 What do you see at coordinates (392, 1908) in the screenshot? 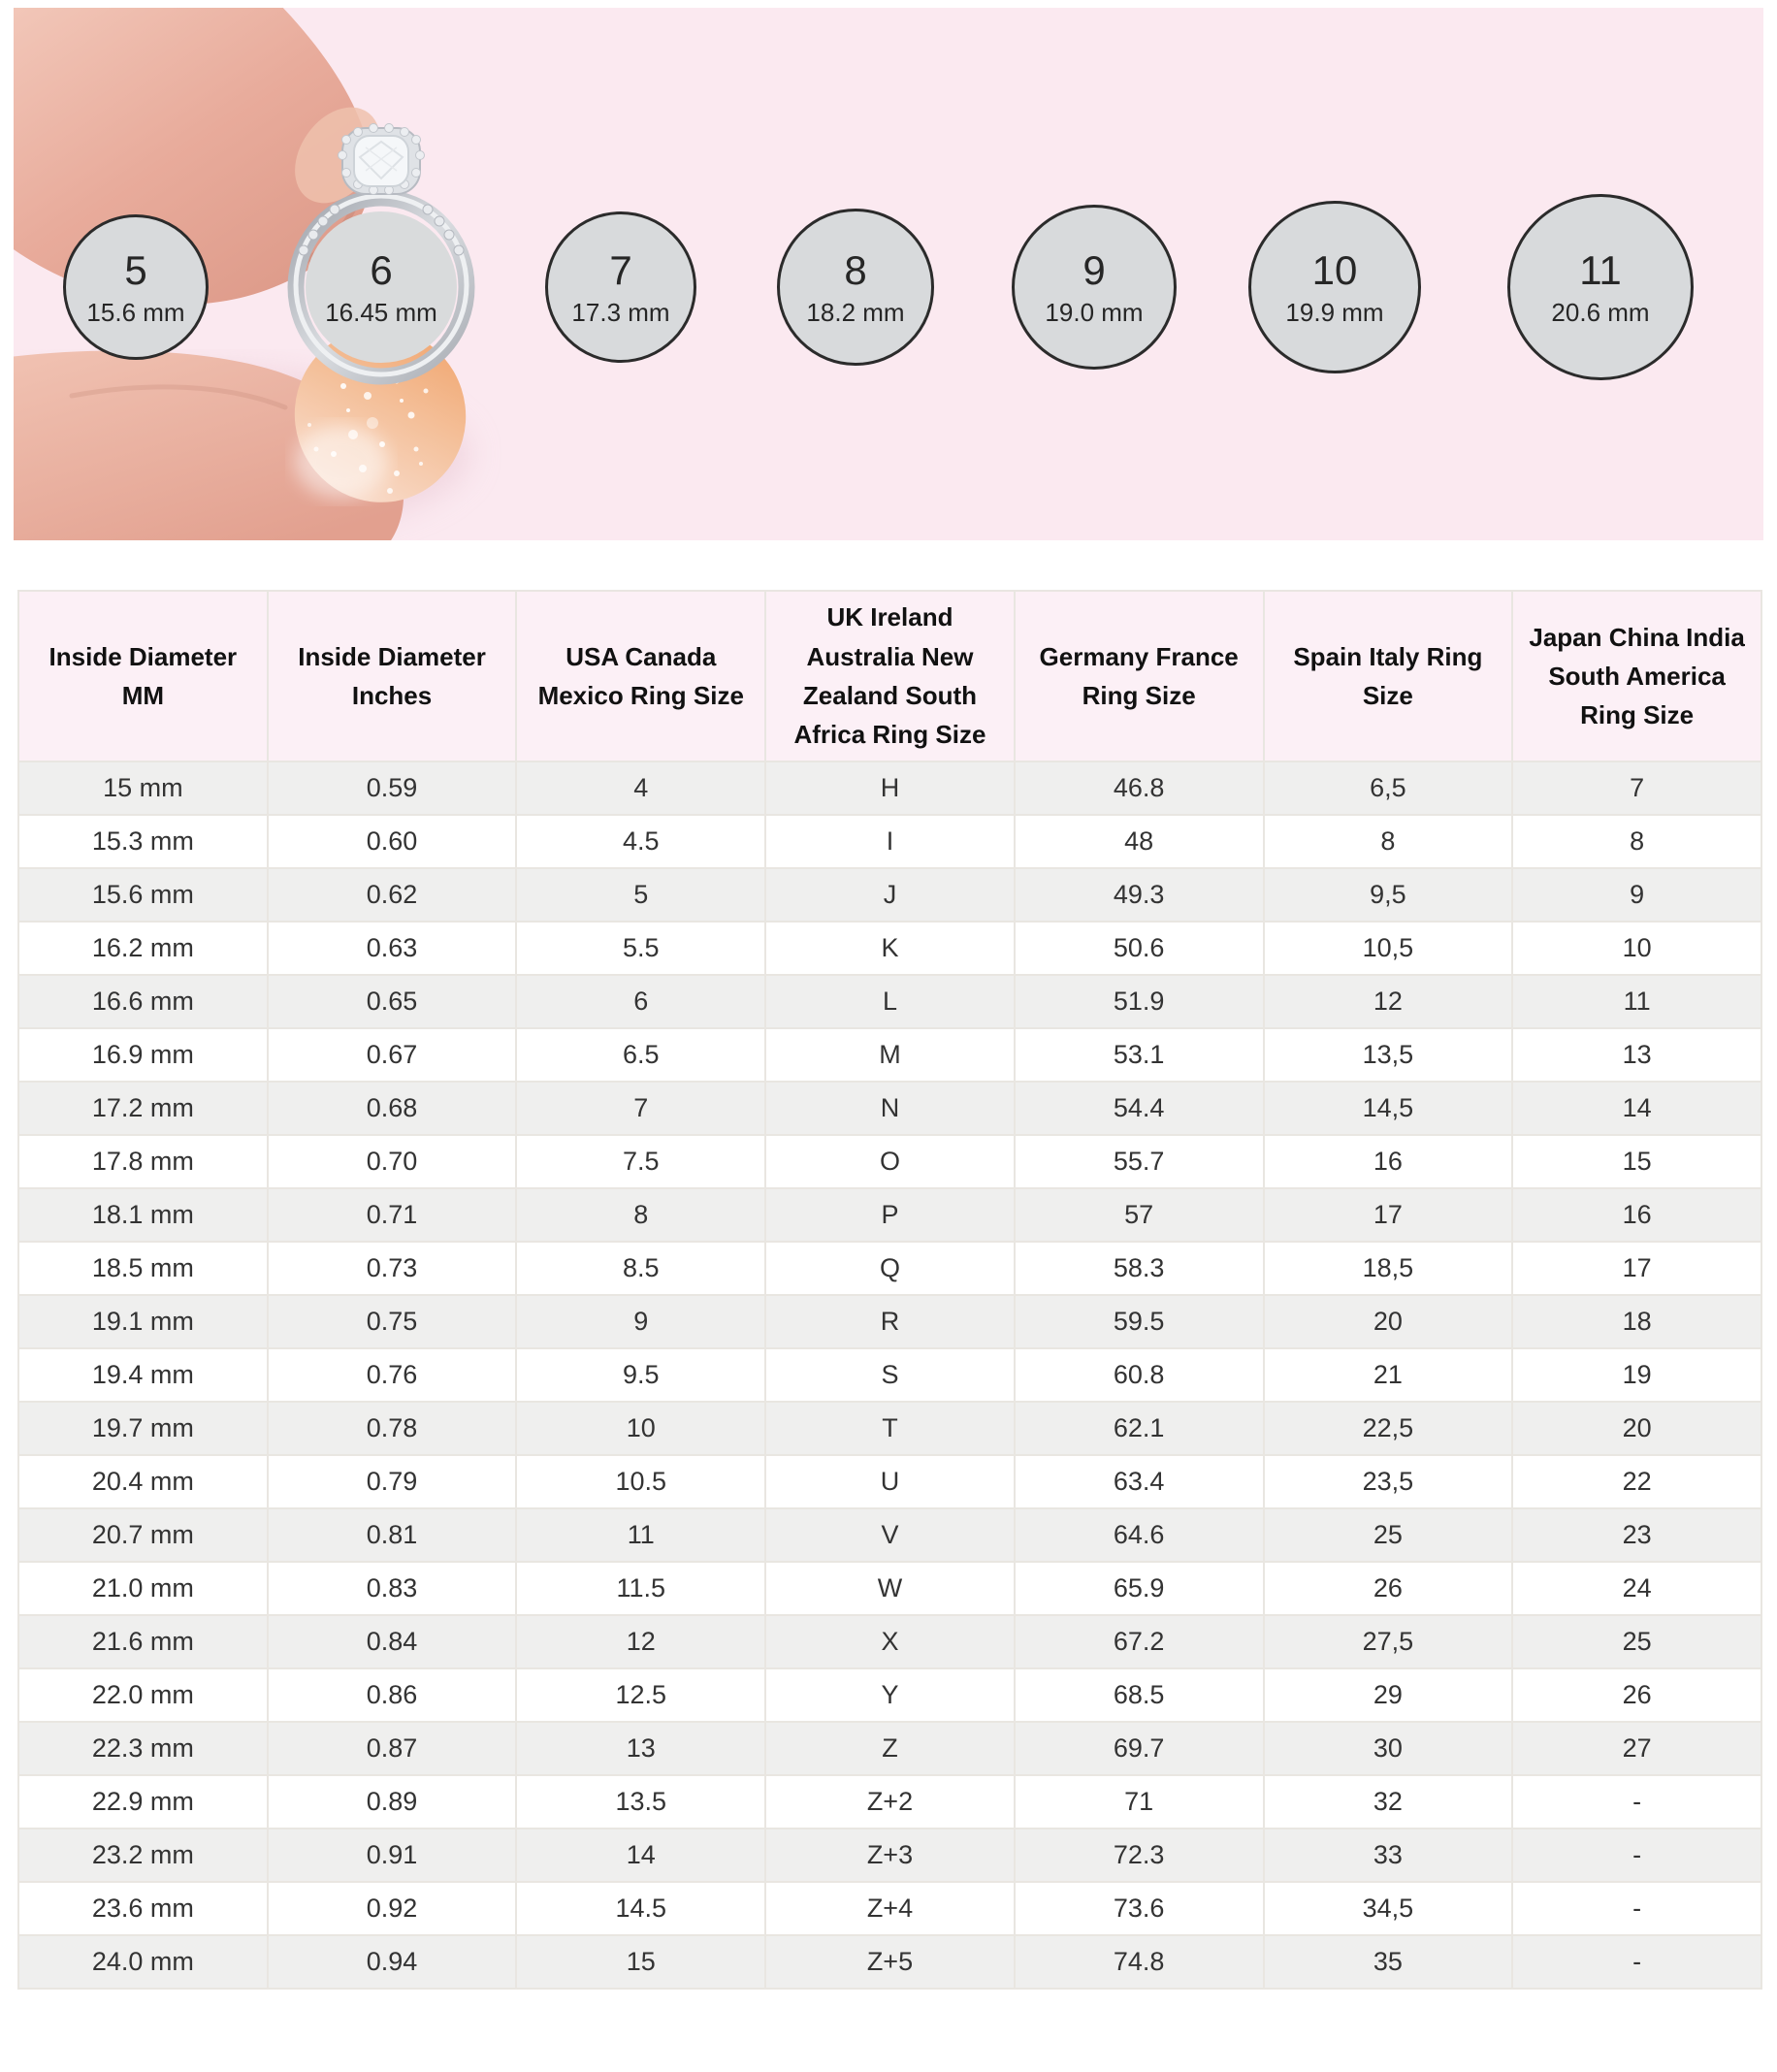
I see `table-cell: 0.92` at bounding box center [392, 1908].